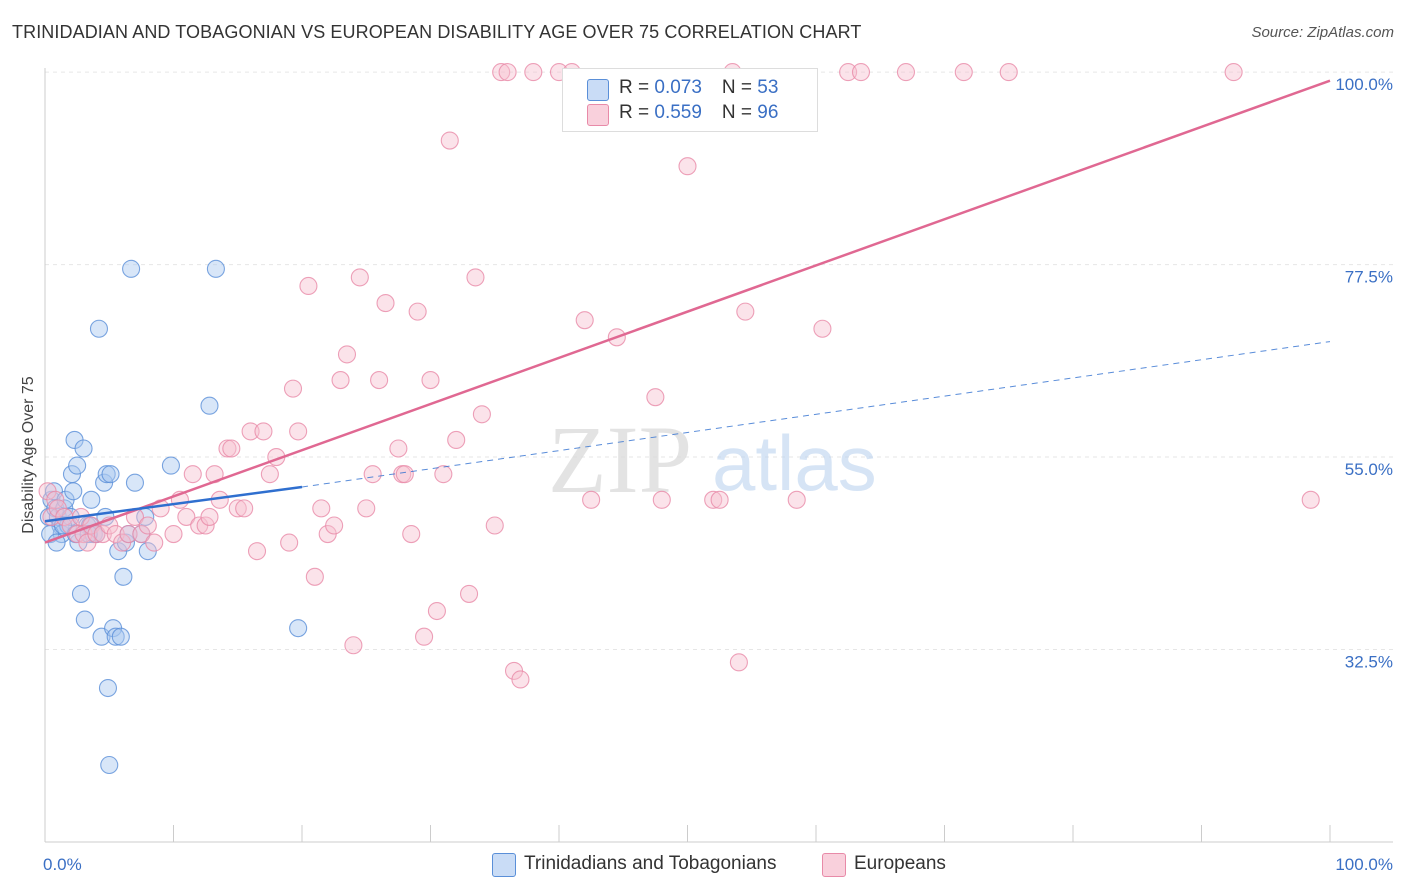 The height and width of the screenshot is (892, 1406). What do you see at coordinates (650, 863) in the screenshot?
I see `bottom-legend-label: Trinidadians and Tobagonians` at bounding box center [650, 863].